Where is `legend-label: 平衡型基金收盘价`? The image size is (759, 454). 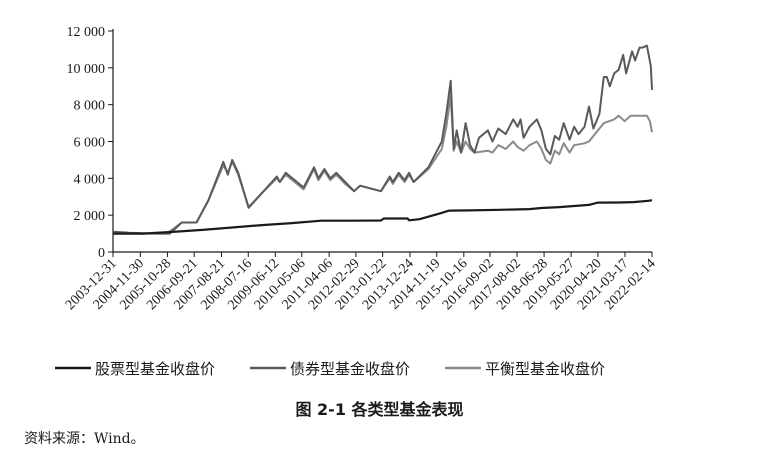 legend-label: 平衡型基金收盘价 is located at coordinates (545, 369).